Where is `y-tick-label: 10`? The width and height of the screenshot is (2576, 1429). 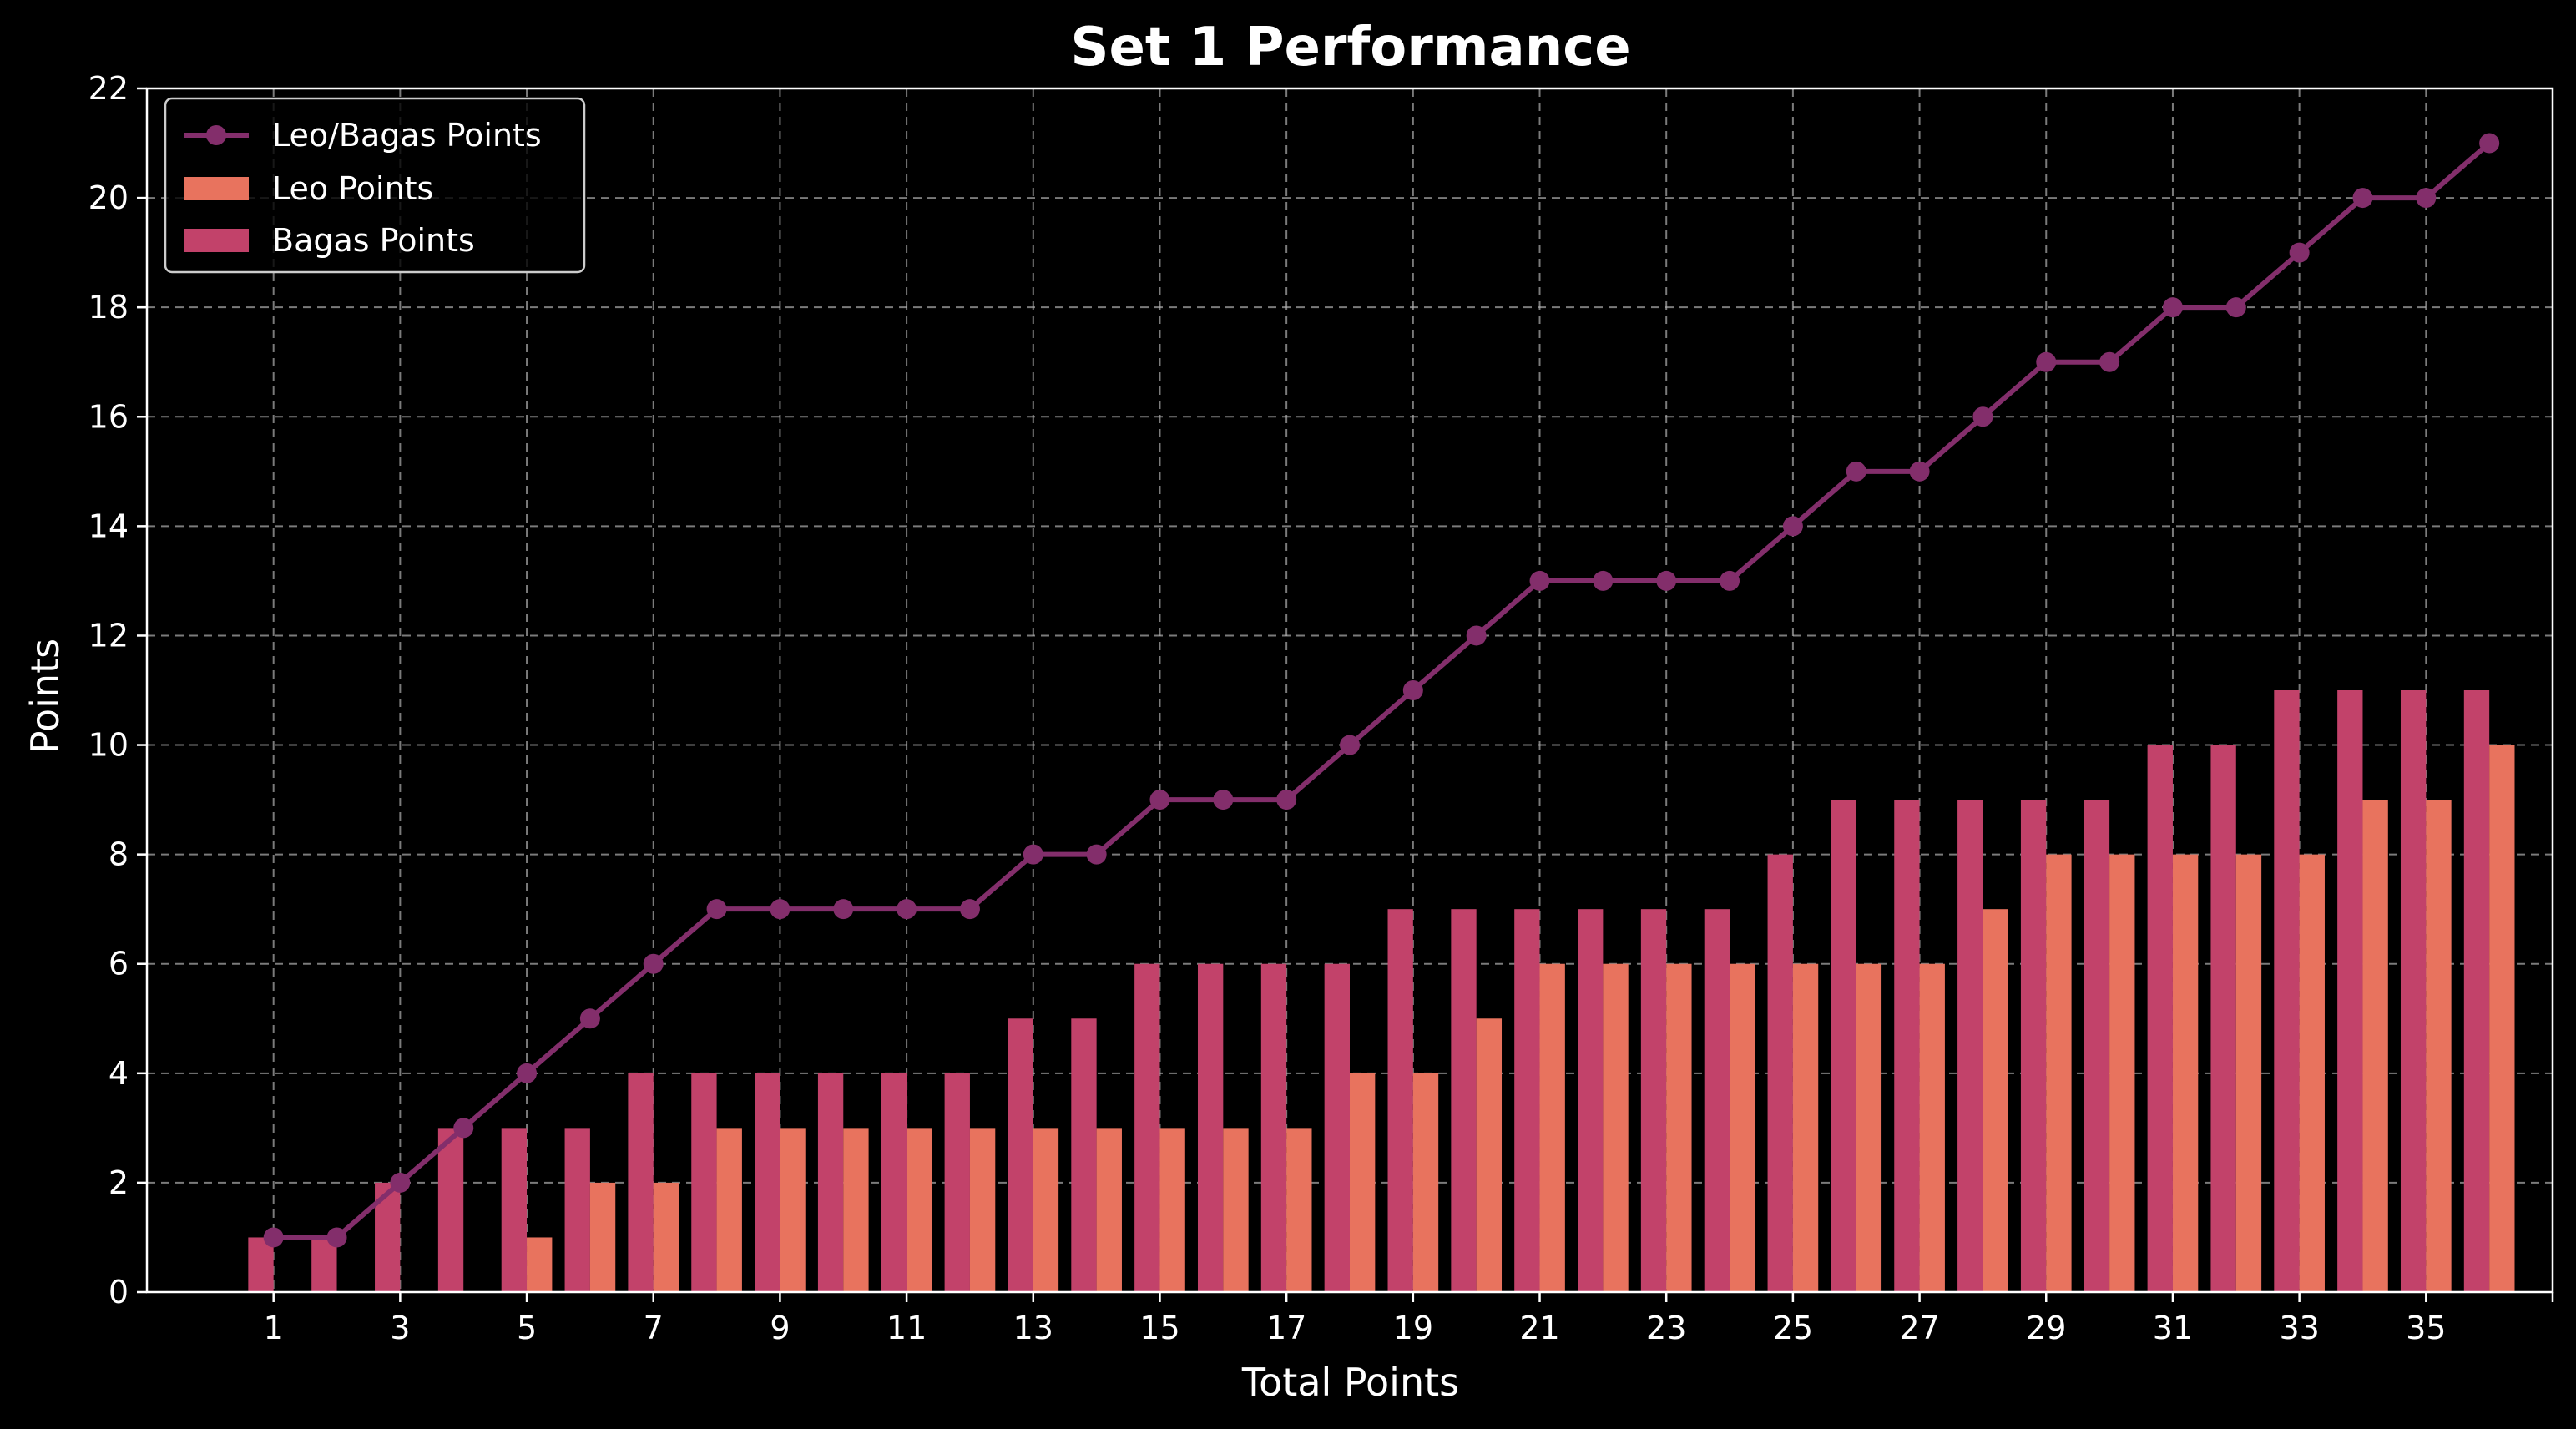
y-tick-label: 10 is located at coordinates (108, 745).